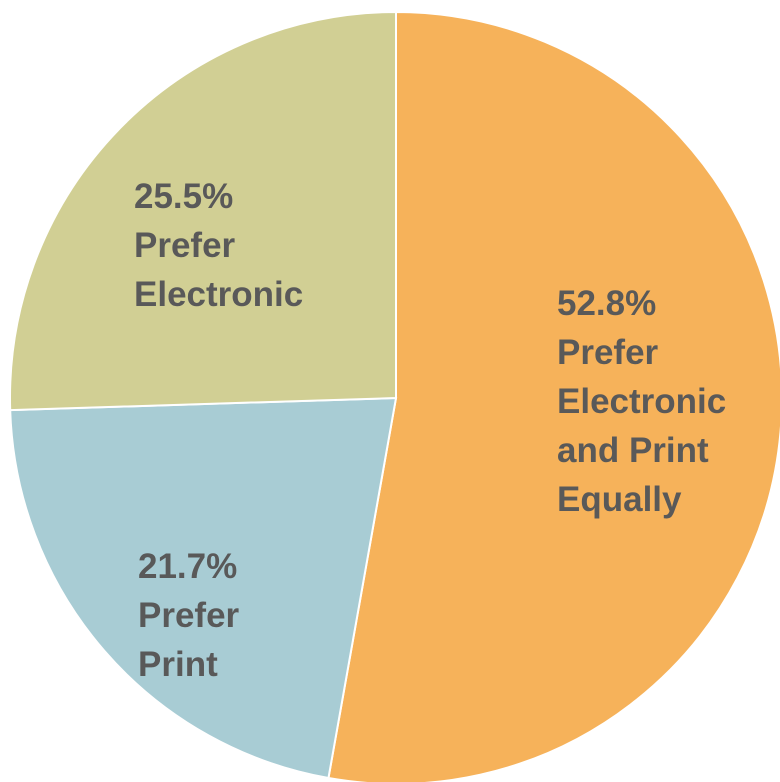 Image resolution: width=780 pixels, height=782 pixels. Describe the element at coordinates (178, 664) in the screenshot. I see `pie-slice-label-line: Print` at that location.